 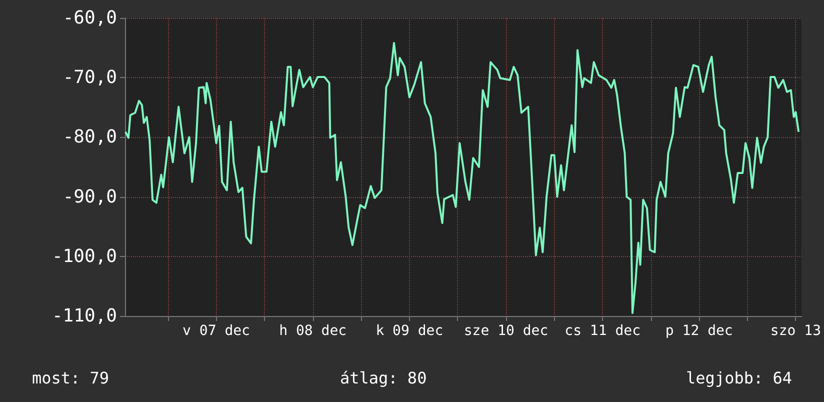 I want to click on y-tick-label: -100,0, so click(x=84, y=256).